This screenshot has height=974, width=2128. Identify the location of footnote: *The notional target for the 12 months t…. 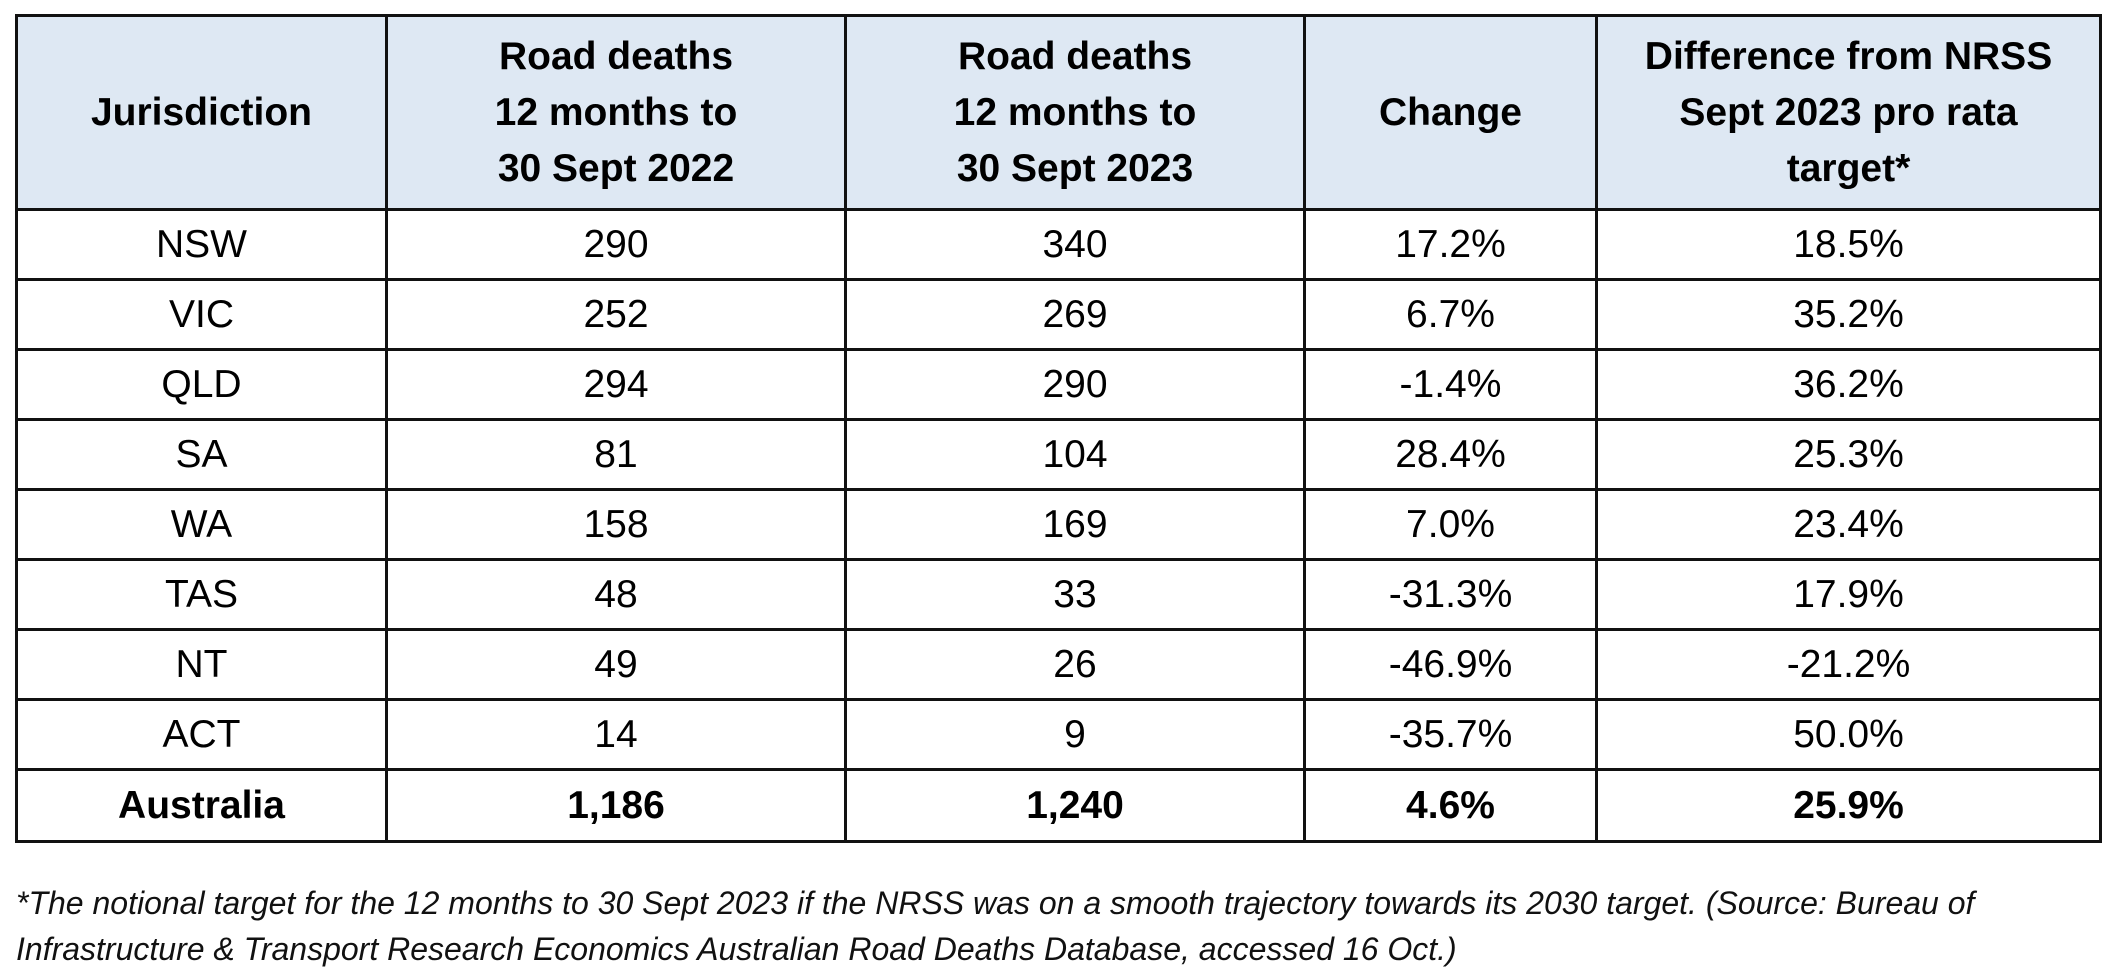
(1066, 926).